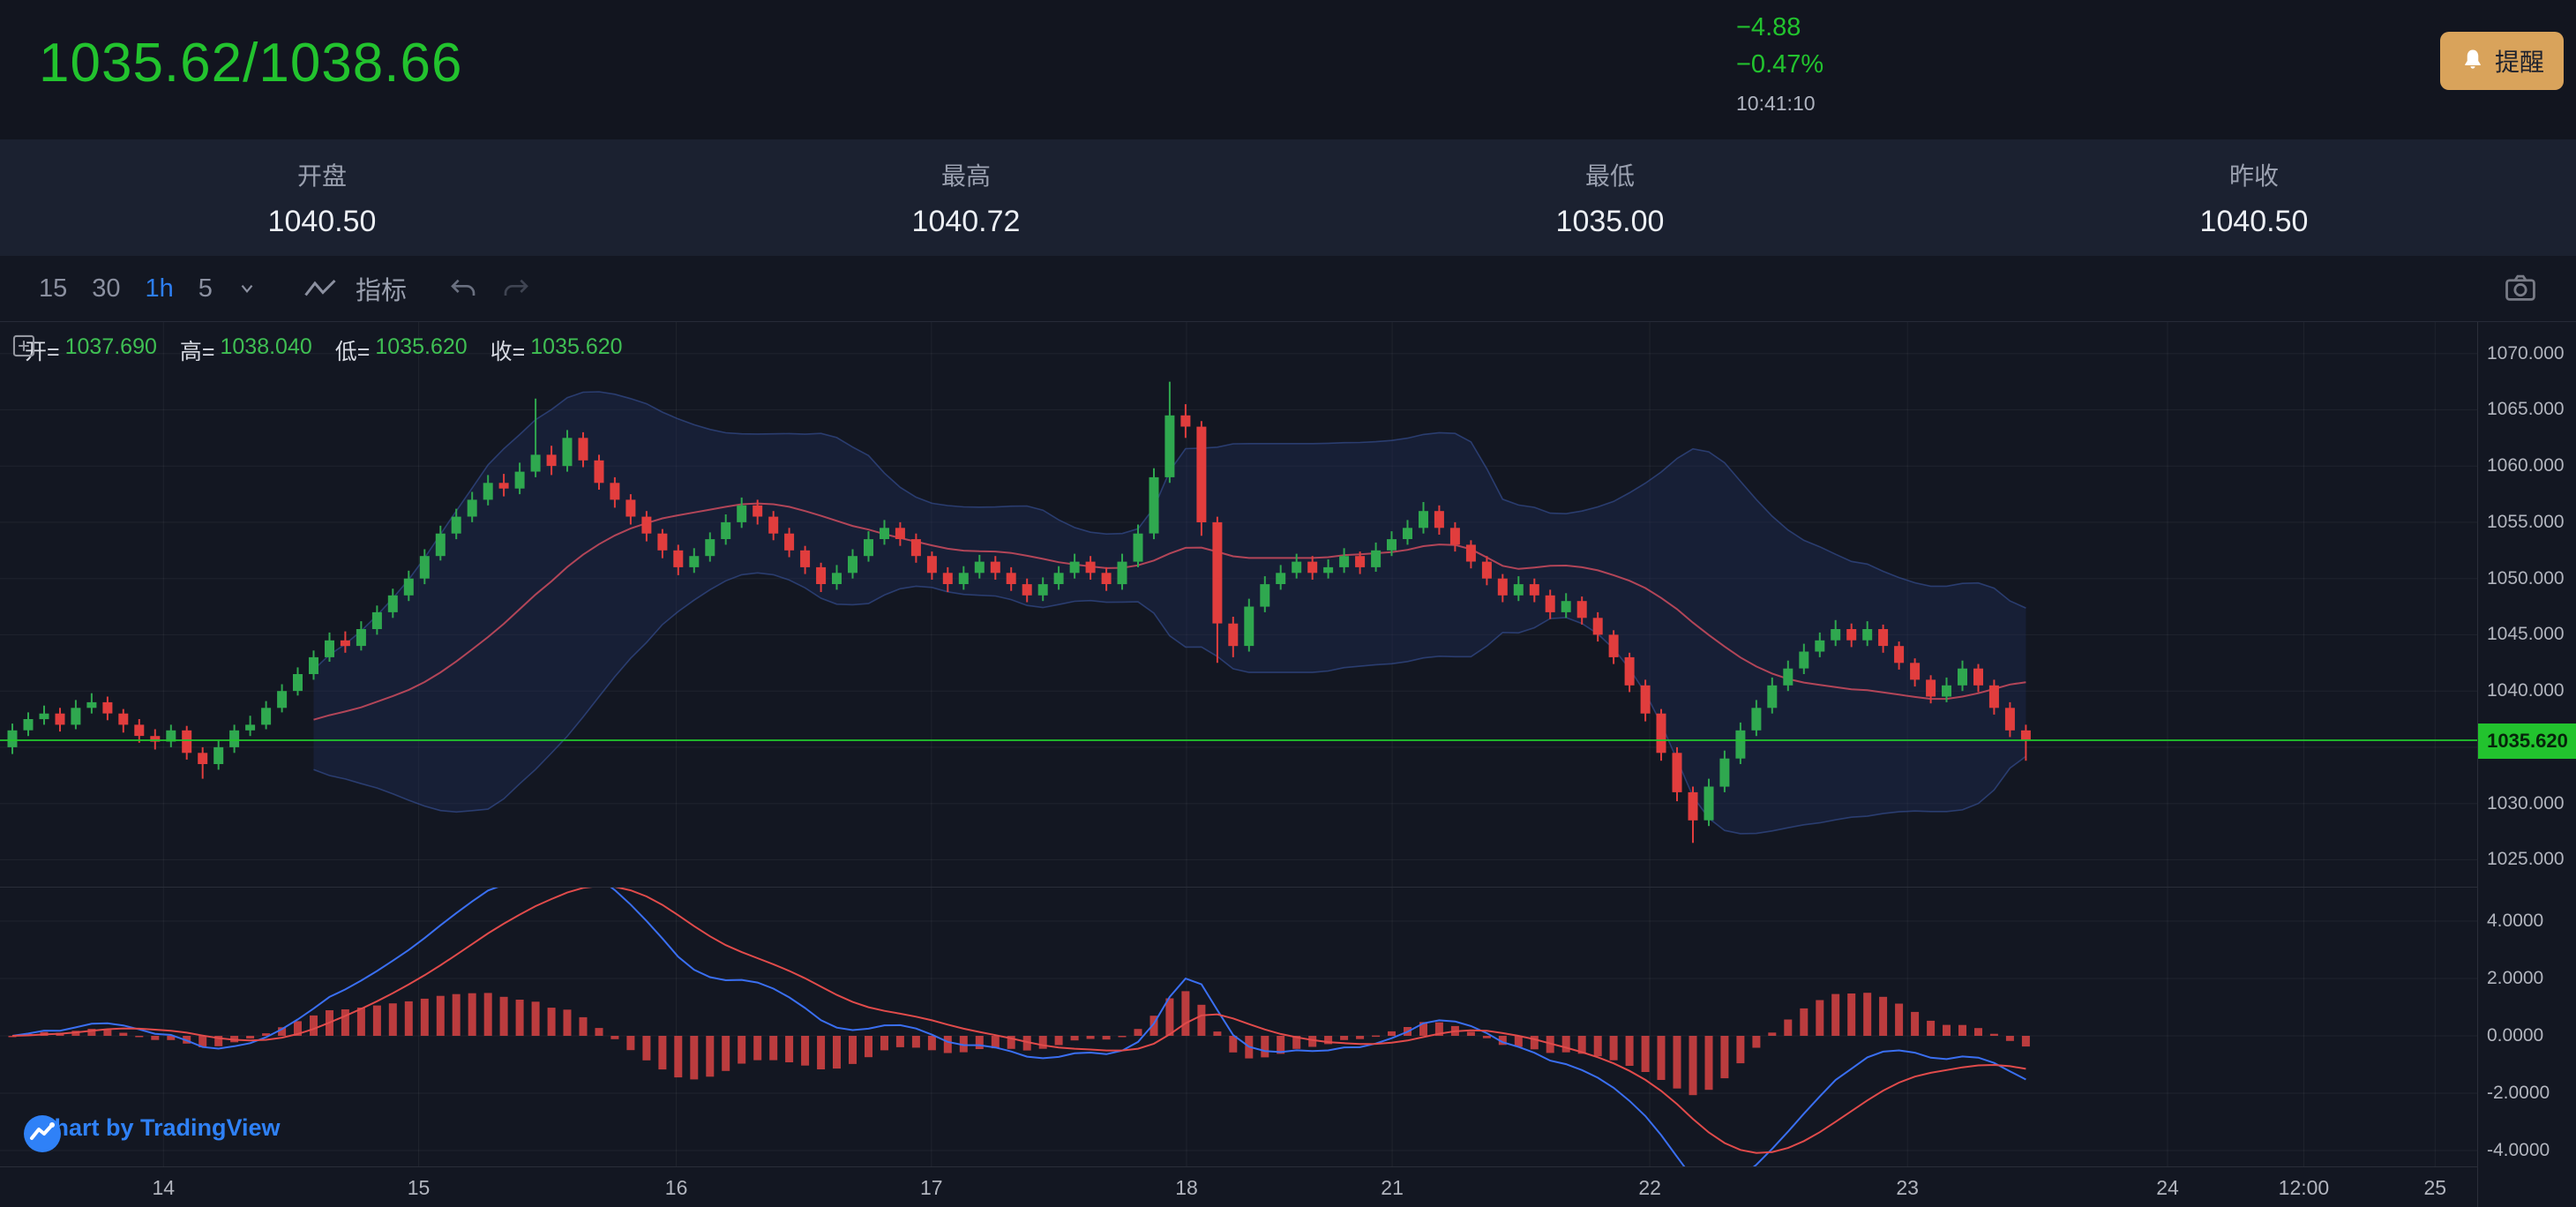  Describe the element at coordinates (422, 346) in the screenshot. I see `legend-low-value: 1035.620` at that location.